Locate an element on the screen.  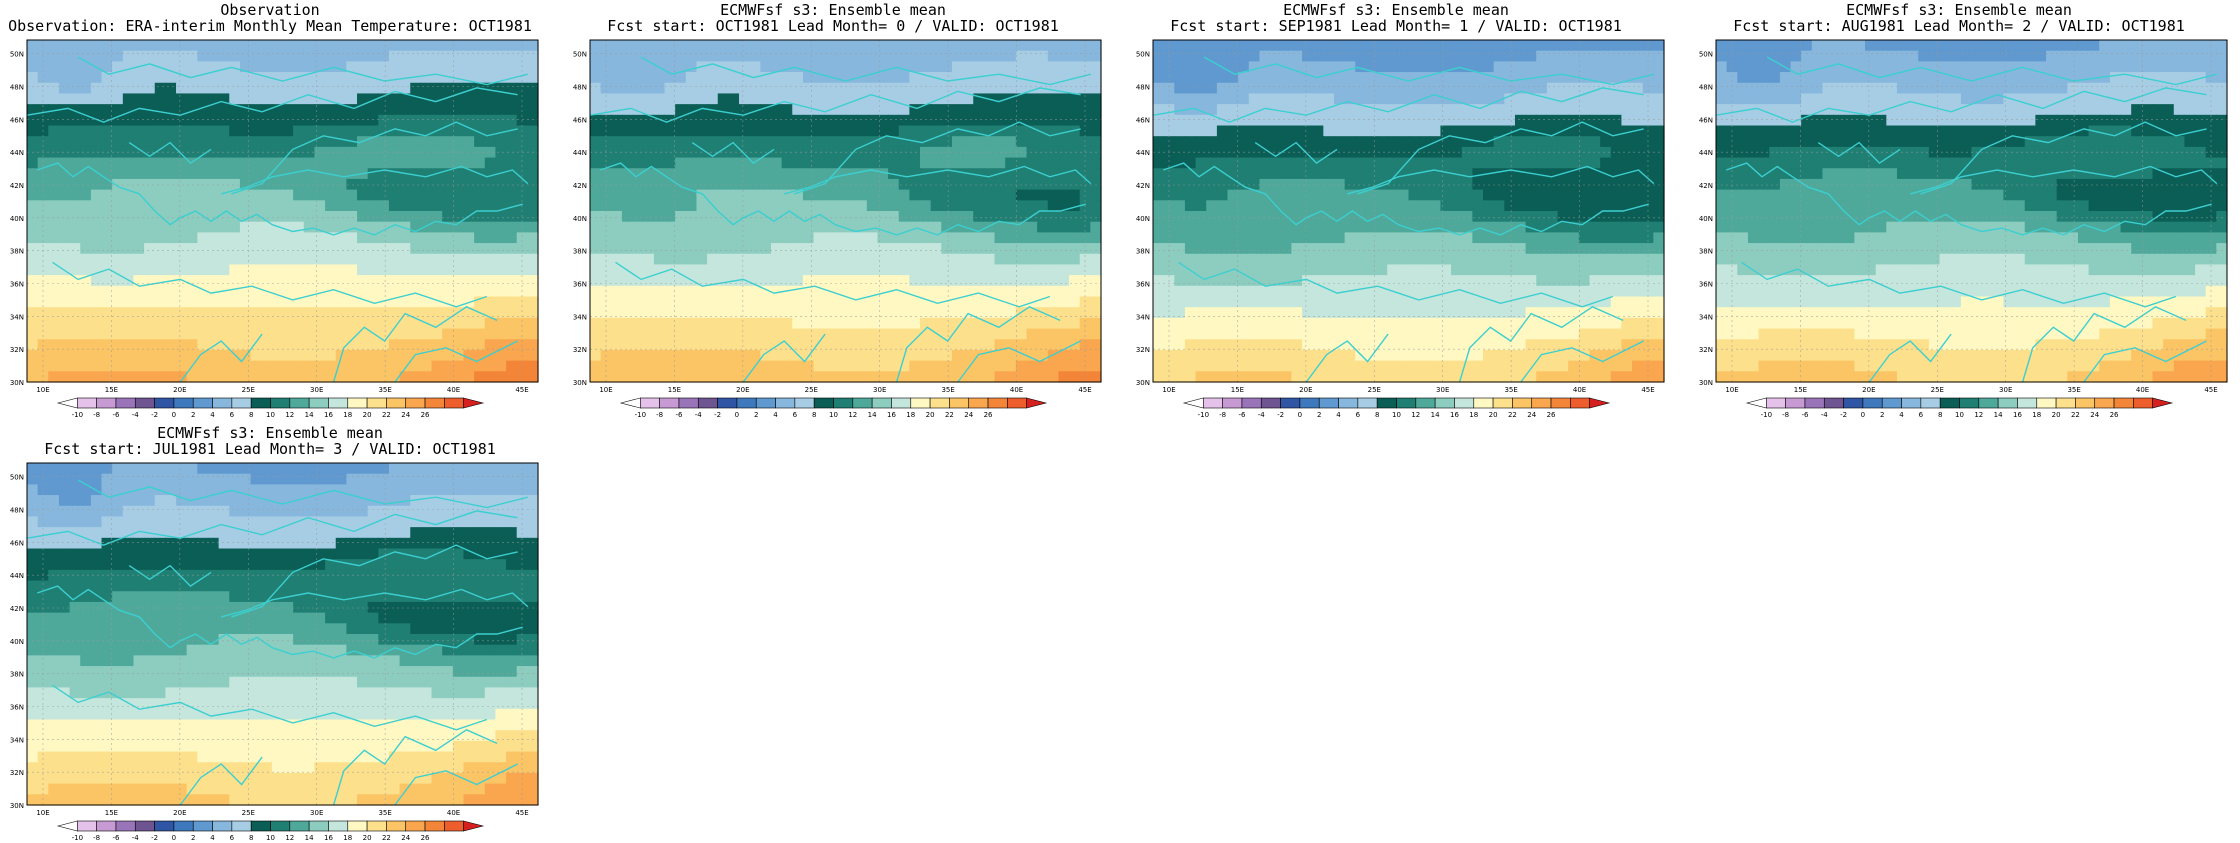
colorbar-tick-label: 16 is located at coordinates (1454, 415).